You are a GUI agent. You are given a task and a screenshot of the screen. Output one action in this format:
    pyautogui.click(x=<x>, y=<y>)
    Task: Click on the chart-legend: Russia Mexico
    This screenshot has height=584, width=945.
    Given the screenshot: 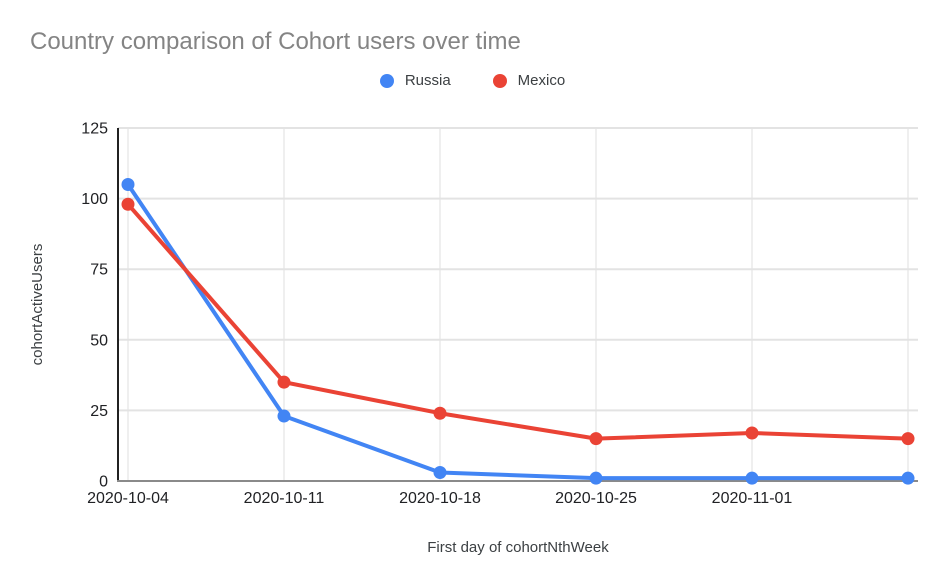 What is the action you would take?
    pyautogui.click(x=472, y=80)
    